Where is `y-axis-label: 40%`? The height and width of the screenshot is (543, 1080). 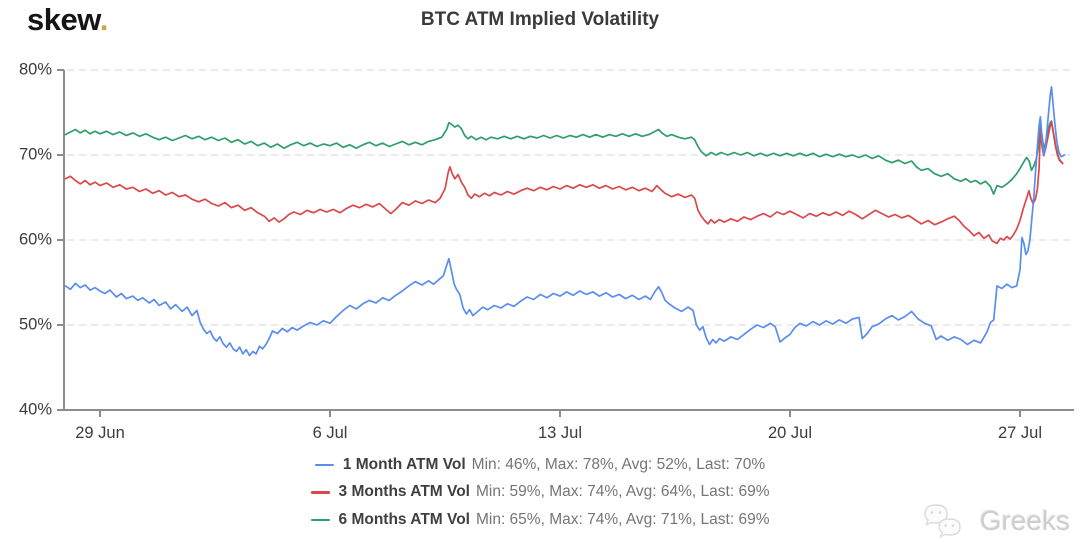
y-axis-label: 40% is located at coordinates (35, 409).